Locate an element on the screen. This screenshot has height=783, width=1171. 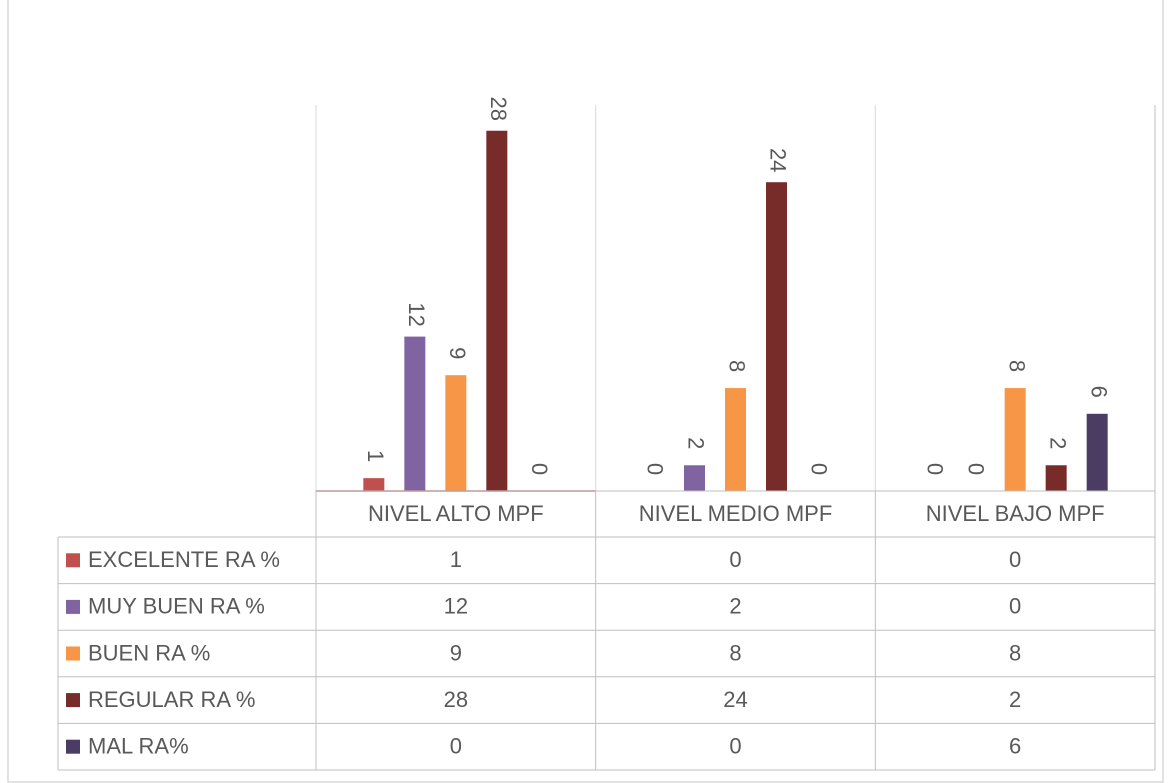
x-tick-label: NIVEL BAJO MPF is located at coordinates (1015, 513).